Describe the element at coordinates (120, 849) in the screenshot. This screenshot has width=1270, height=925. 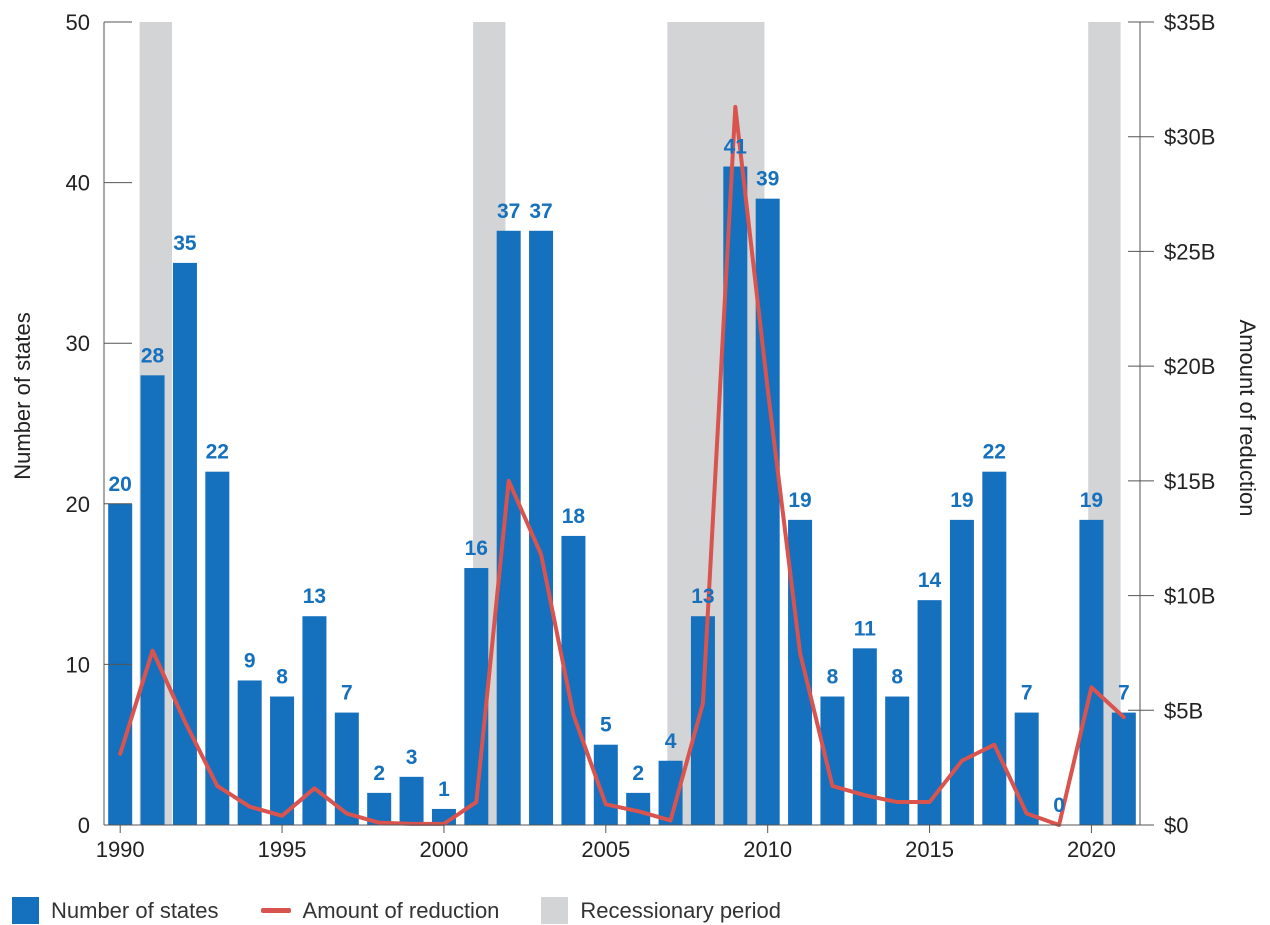
I see `x-tick-label: 1990` at that location.